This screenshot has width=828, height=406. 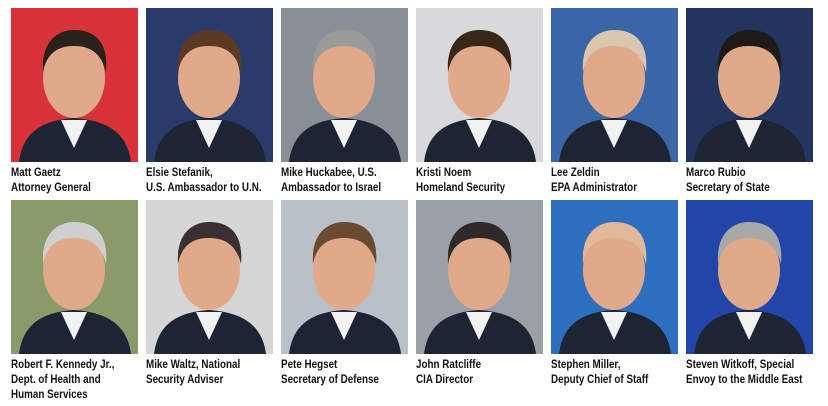 I want to click on caption-role: Deputy Chief of Staff, so click(x=600, y=379).